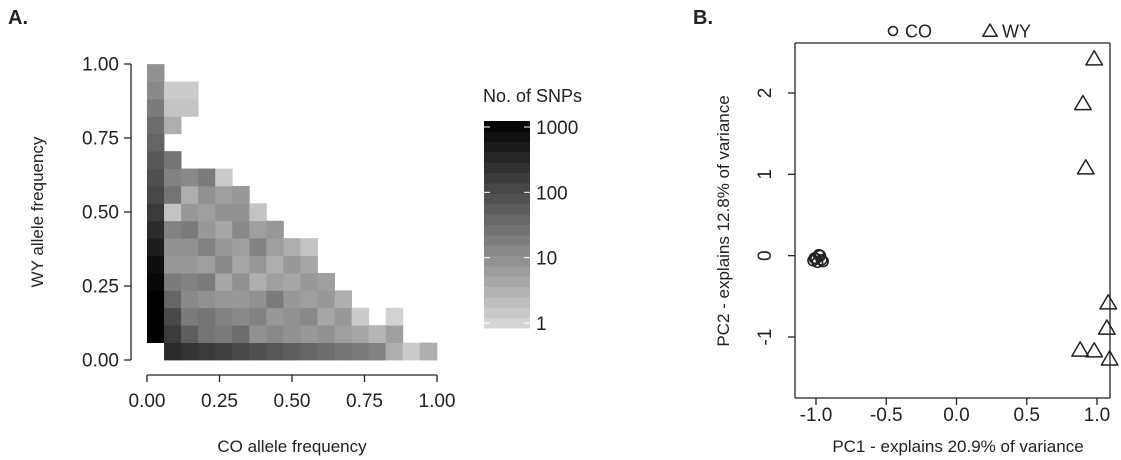 The image size is (1121, 460). What do you see at coordinates (886, 415) in the screenshot?
I see `scatter-x-tick-label: -0.5` at bounding box center [886, 415].